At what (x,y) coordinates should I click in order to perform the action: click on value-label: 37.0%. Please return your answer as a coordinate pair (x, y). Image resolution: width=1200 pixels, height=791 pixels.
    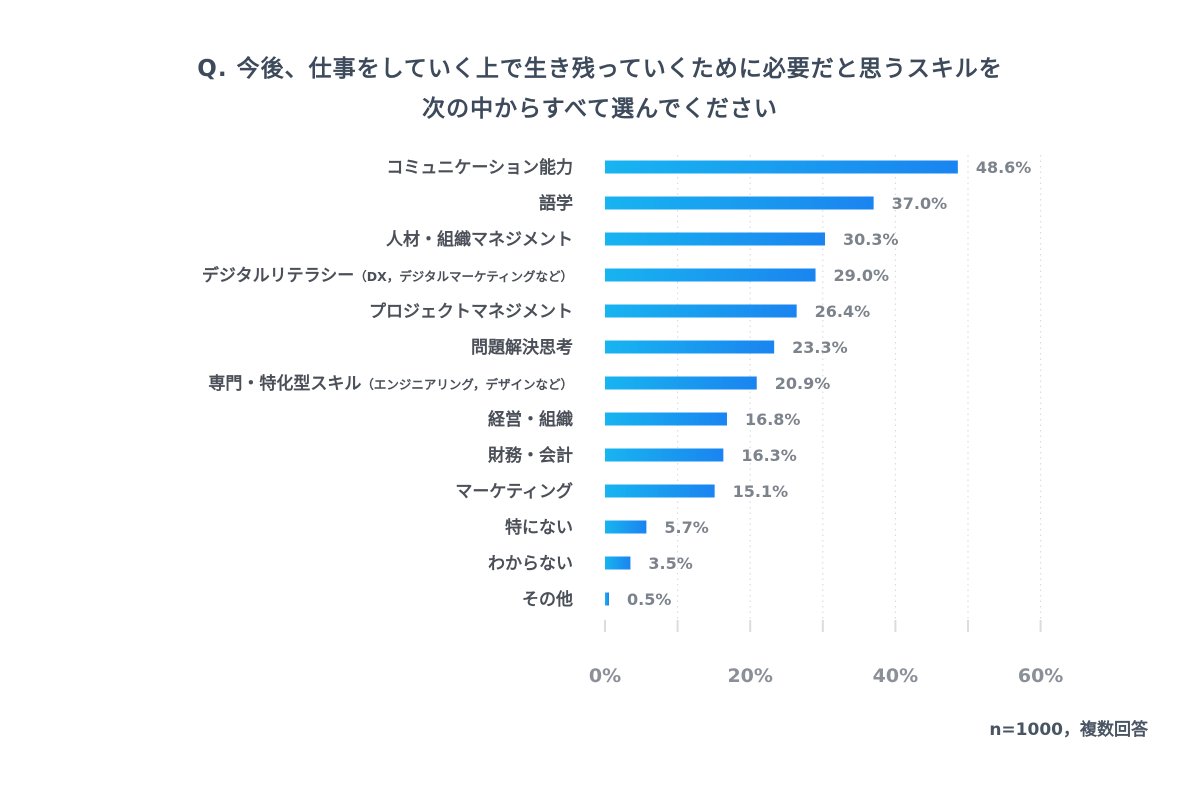
    Looking at the image, I should click on (920, 203).